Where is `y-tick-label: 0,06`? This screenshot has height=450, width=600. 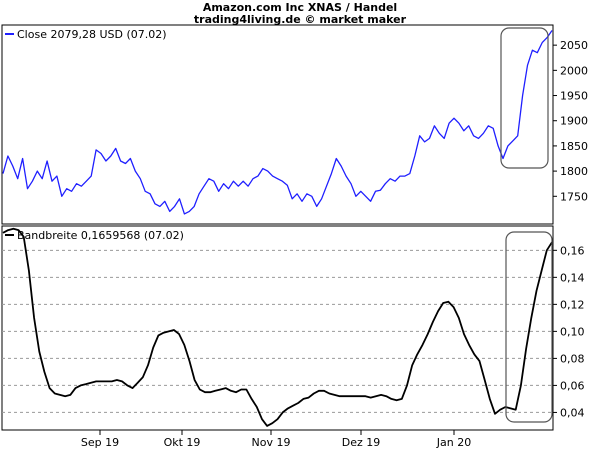
y-tick-label: 0,06 is located at coordinates (572, 385).